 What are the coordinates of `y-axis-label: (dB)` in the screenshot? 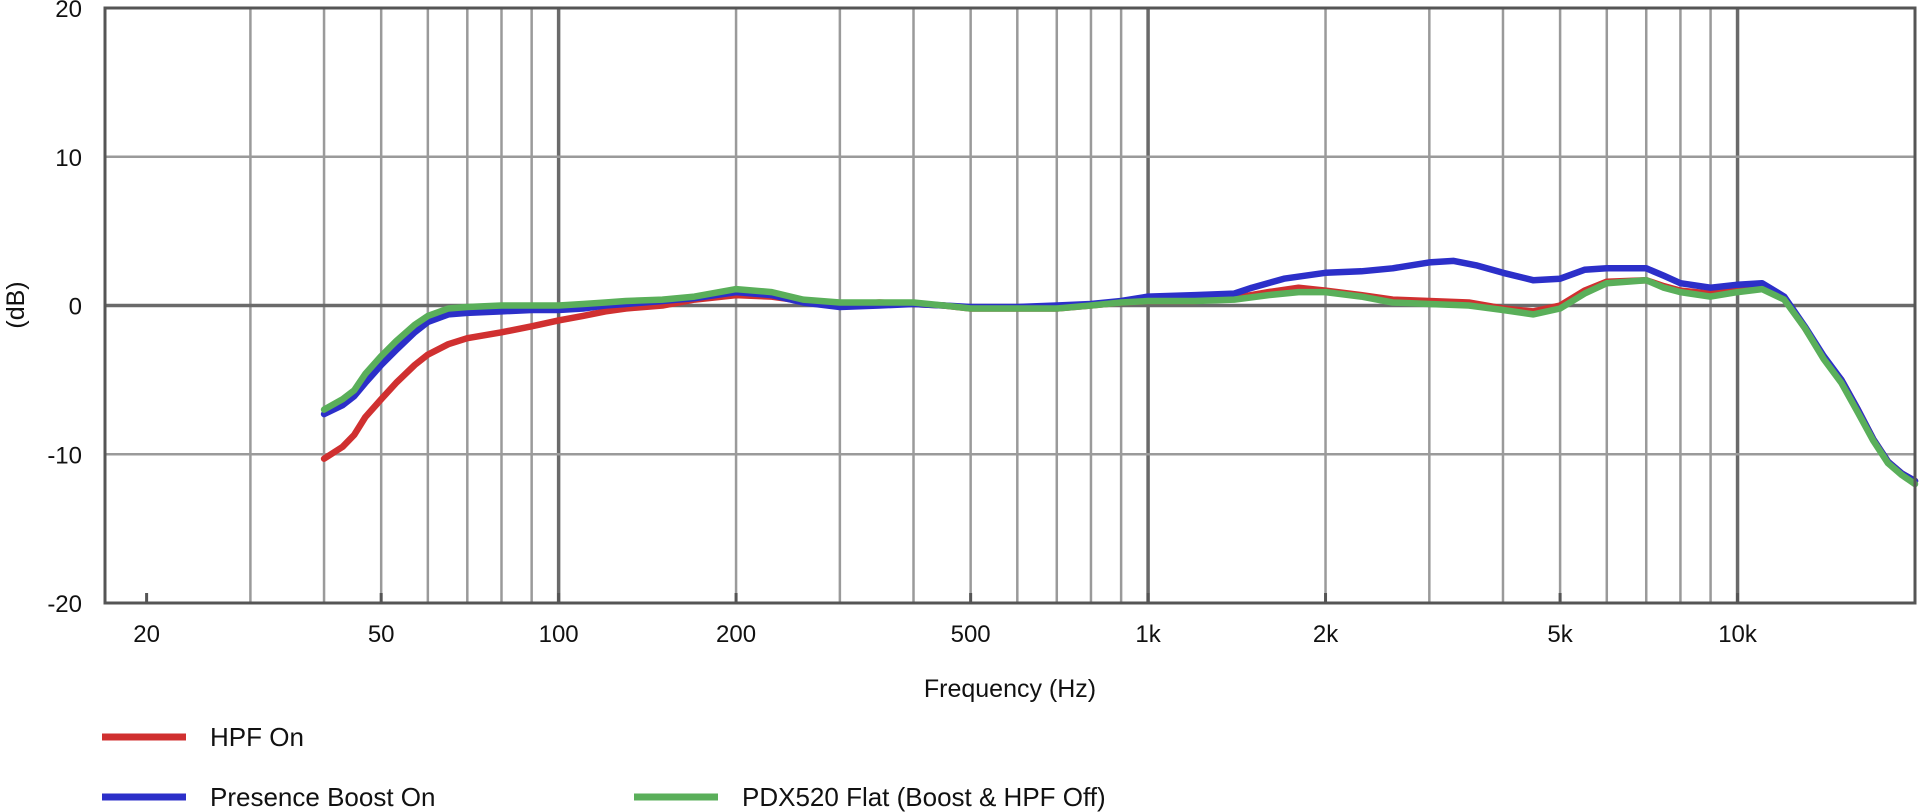 It's located at (16, 304).